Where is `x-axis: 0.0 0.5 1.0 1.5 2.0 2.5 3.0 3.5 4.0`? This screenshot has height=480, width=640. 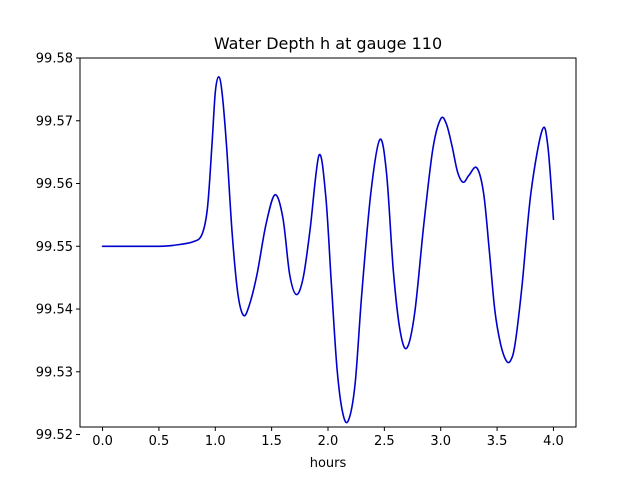
x-axis: 0.0 0.5 1.0 1.5 2.0 2.5 3.0 3.5 4.0 is located at coordinates (328, 438).